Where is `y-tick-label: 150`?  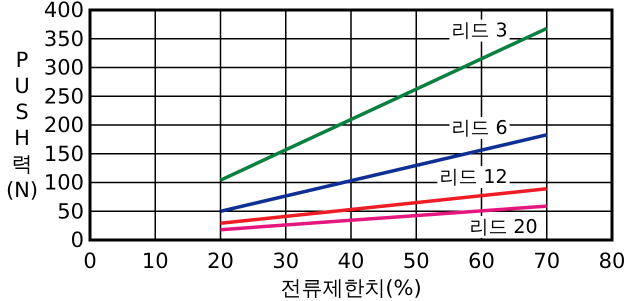
y-tick-label: 150 is located at coordinates (64, 154).